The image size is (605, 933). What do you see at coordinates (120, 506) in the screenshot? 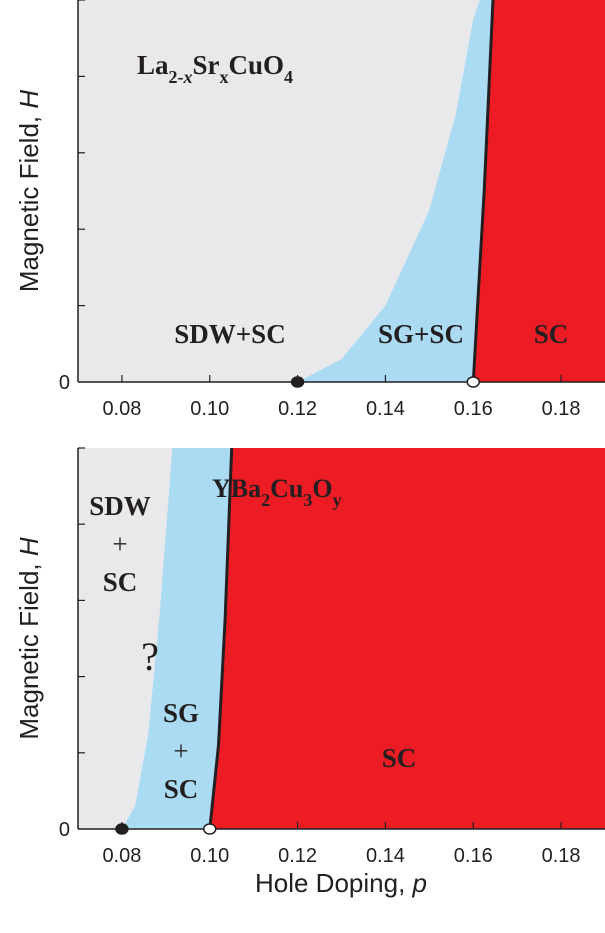
I see `region-label-line: SDW` at bounding box center [120, 506].